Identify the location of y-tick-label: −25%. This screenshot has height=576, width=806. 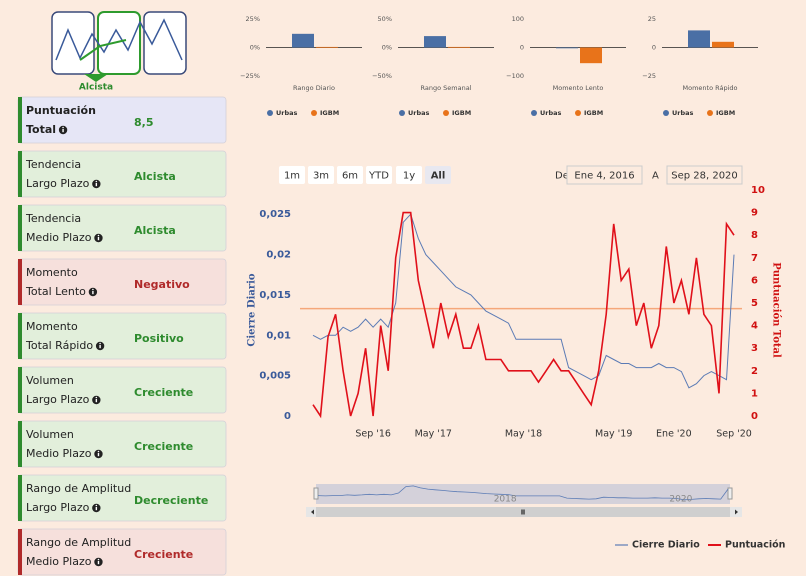
(250, 76).